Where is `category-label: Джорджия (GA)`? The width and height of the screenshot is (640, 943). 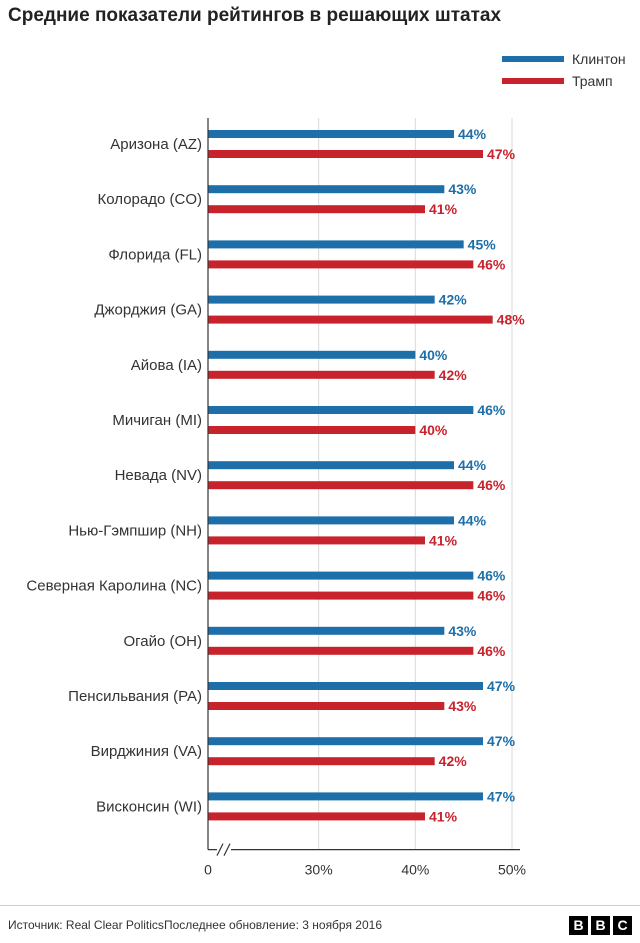 category-label: Джорджия (GA) is located at coordinates (148, 310).